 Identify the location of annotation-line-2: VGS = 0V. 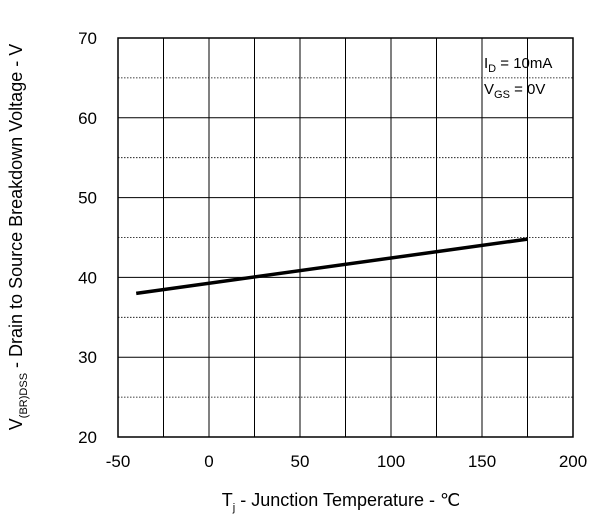
(514, 91).